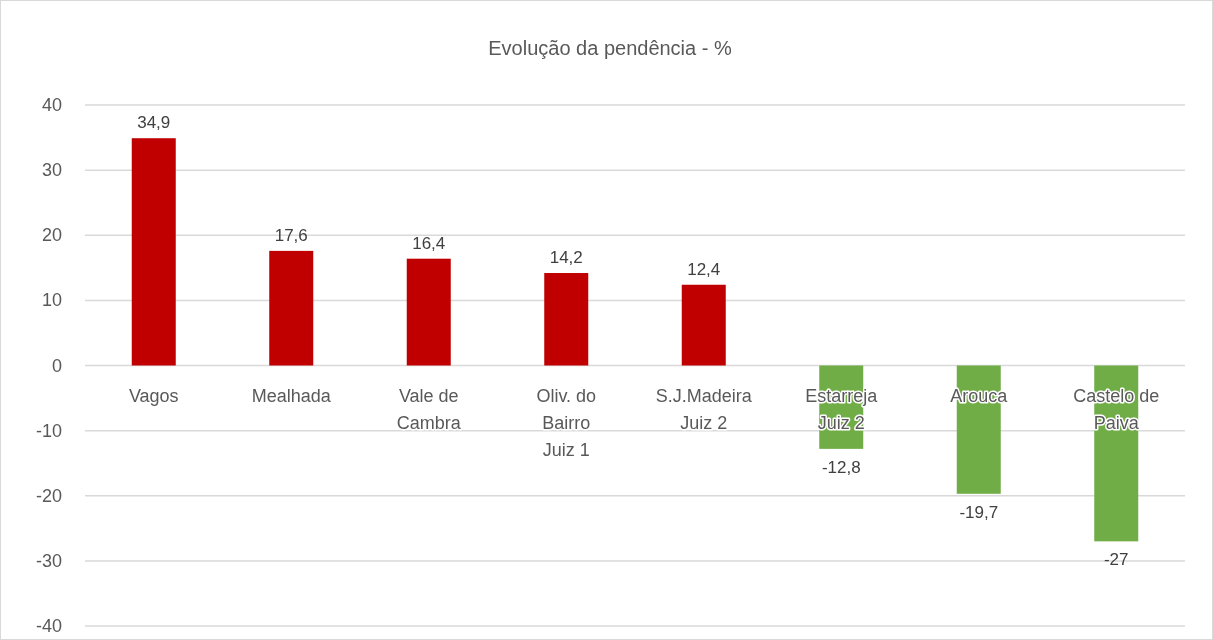  Describe the element at coordinates (154, 123) in the screenshot. I see `data-label: 34,9` at that location.